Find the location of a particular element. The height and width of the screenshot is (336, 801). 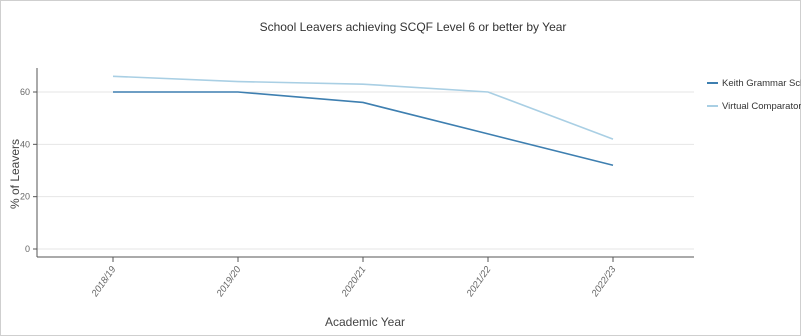

x-tick-label: 2019/20 is located at coordinates (229, 282).